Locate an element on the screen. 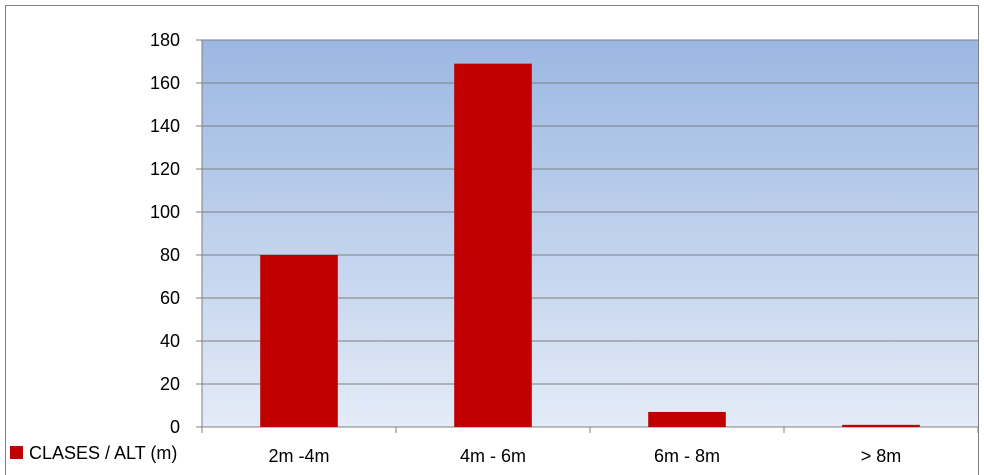 The image size is (984, 475). y-tick-label: 180 is located at coordinates (165, 40).